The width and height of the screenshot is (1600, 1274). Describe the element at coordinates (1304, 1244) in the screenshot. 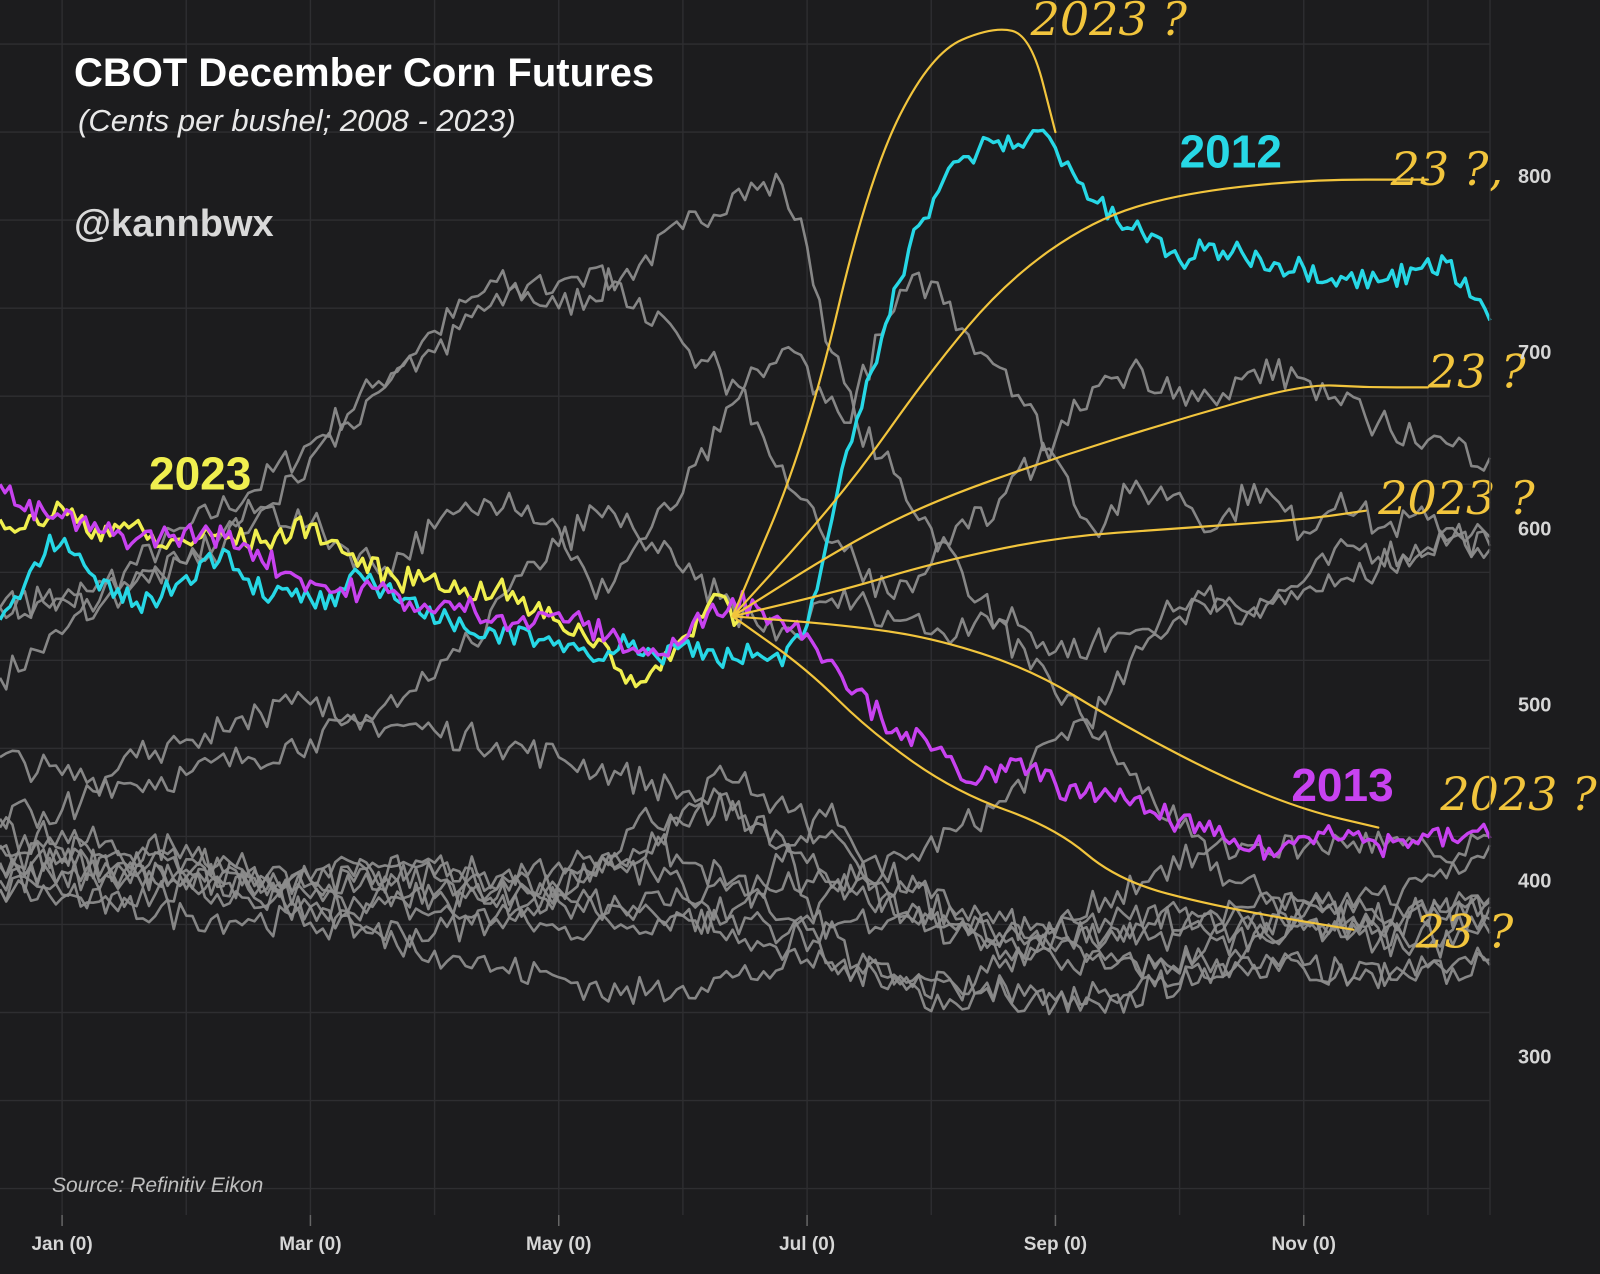

I see `x-tick-label: Nov (0)` at that location.